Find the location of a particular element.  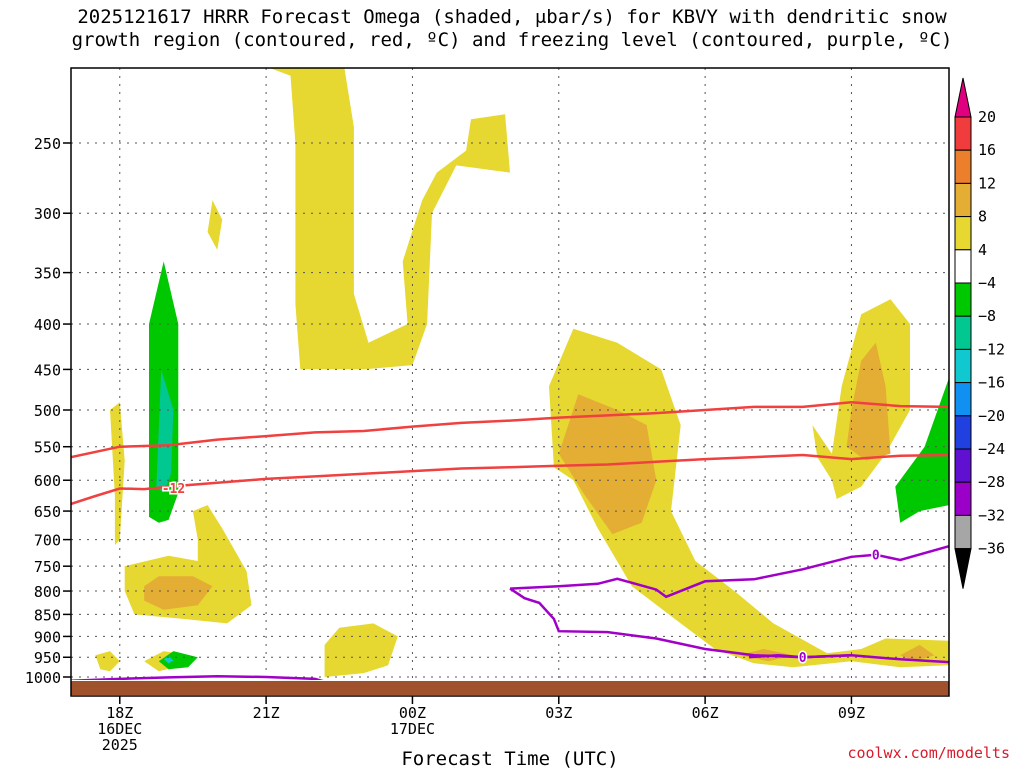

x-tick-label: 17DEC is located at coordinates (412, 729).